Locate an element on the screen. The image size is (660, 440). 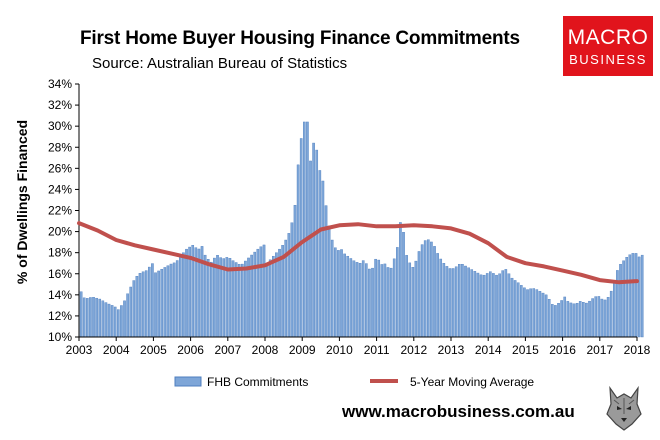
x-tick-label: 2011 is located at coordinates (377, 350).